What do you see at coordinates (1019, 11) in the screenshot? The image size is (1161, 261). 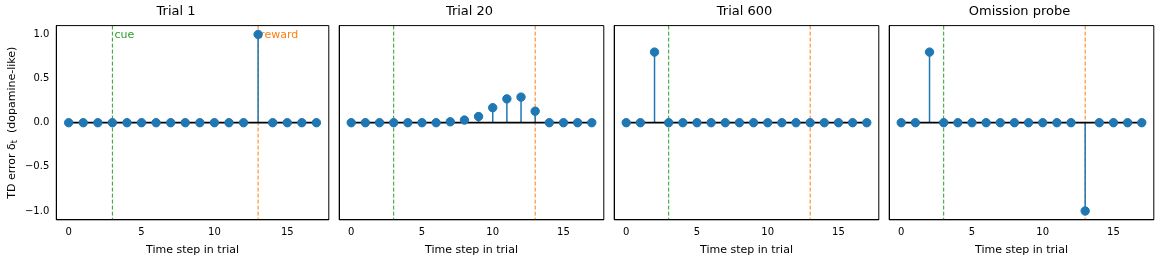 I see `chart-title: Omission probe` at bounding box center [1019, 11].